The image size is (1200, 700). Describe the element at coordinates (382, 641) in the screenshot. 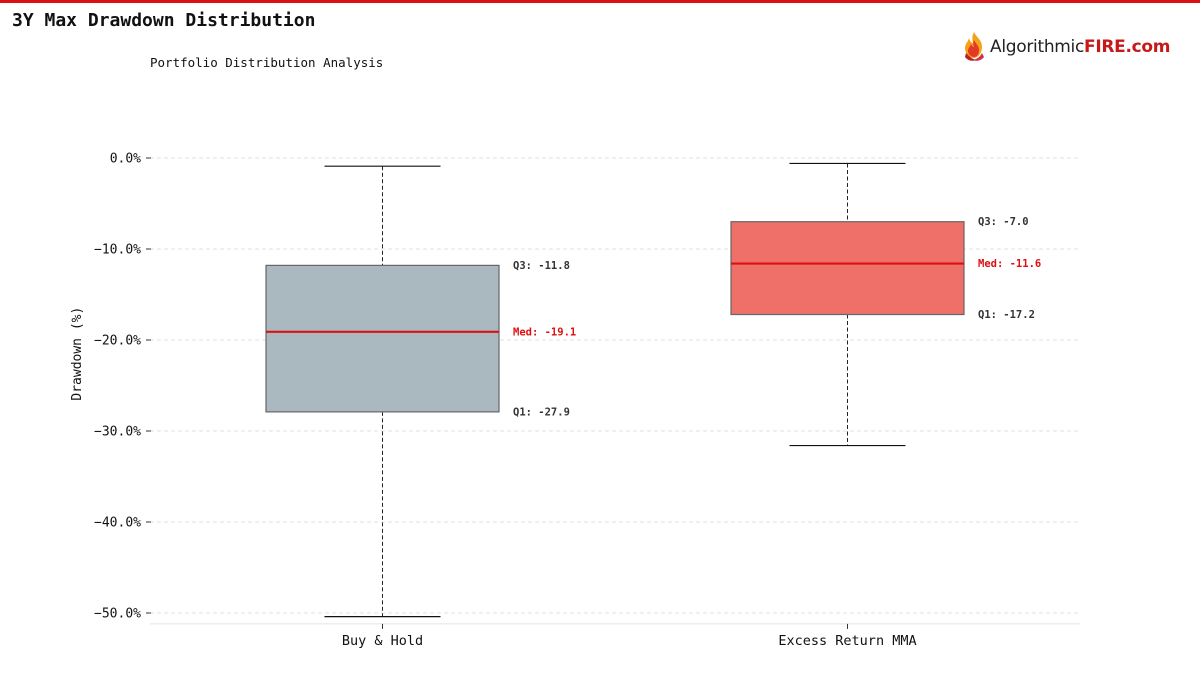

I see `x-category-label: Buy & Hold` at that location.